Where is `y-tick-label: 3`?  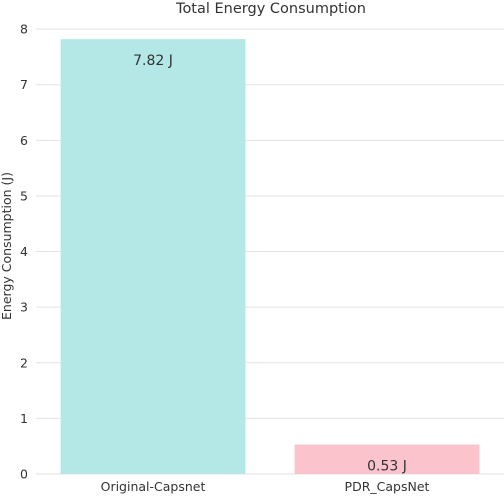
y-tick-label: 3 is located at coordinates (24, 307).